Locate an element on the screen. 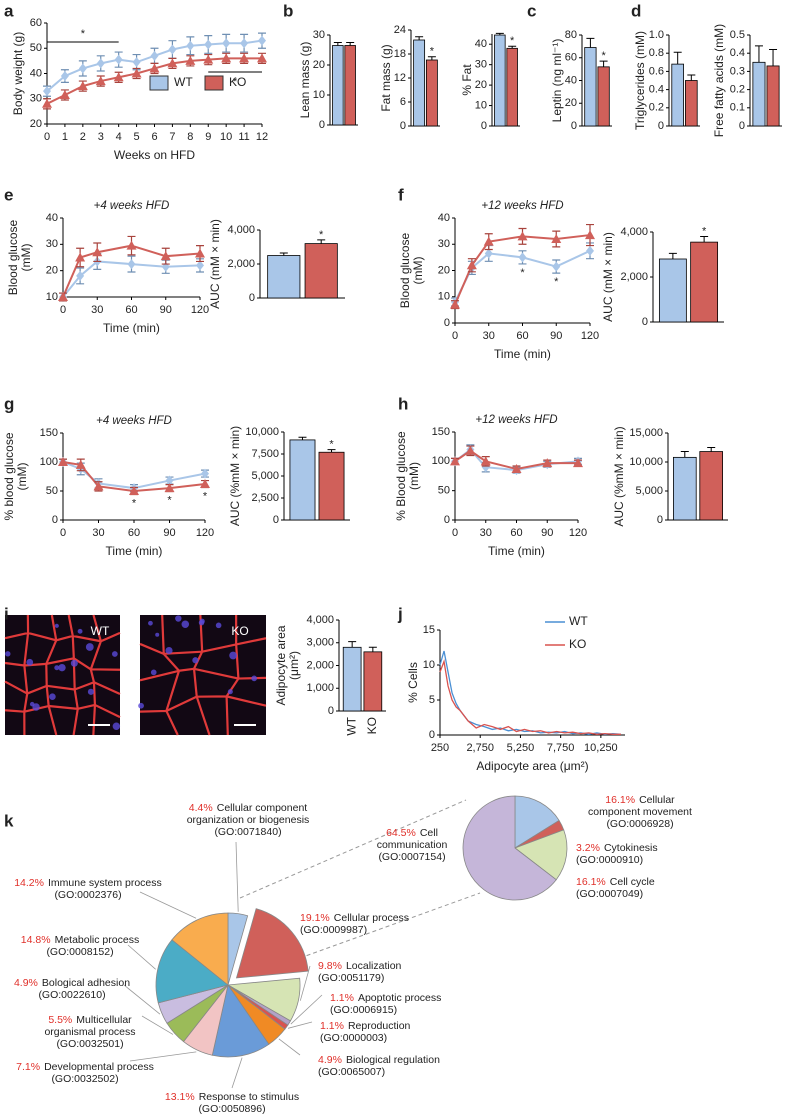 The width and height of the screenshot is (788, 1117). pie-label: 14.8% Metabolic process (GO:0008152) is located at coordinates (80, 946).